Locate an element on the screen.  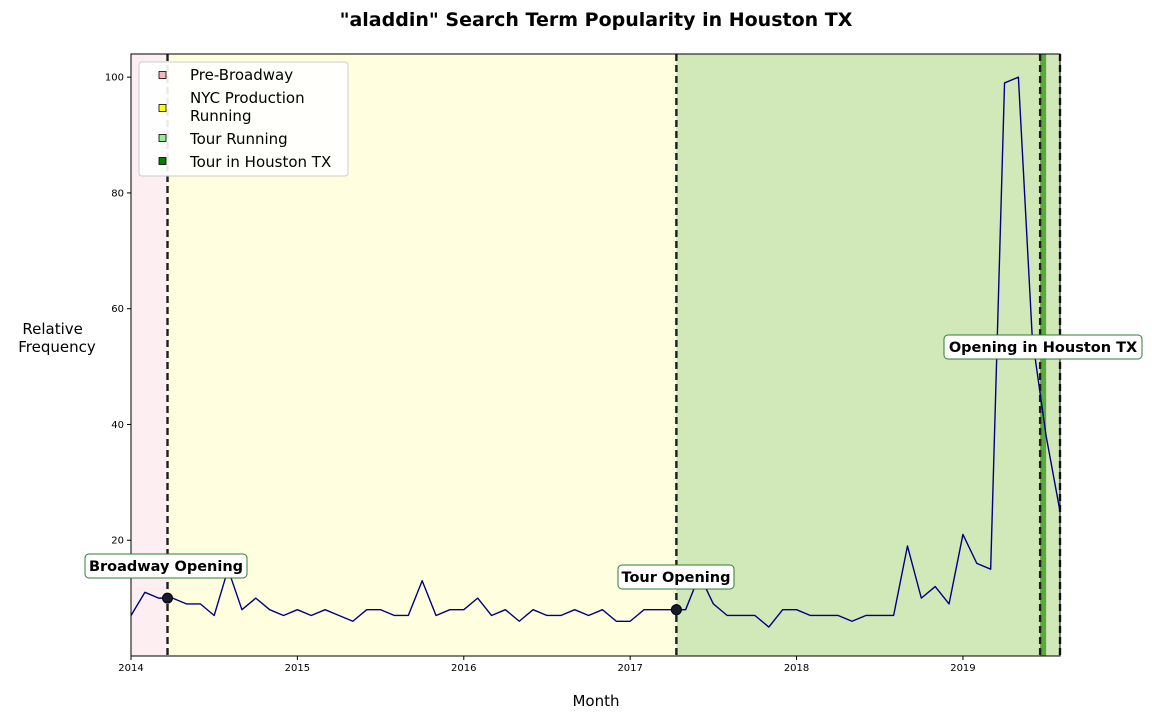
x-axis-ticks: 2014 2015 2016 2017 2018 2019 is located at coordinates (547, 665).